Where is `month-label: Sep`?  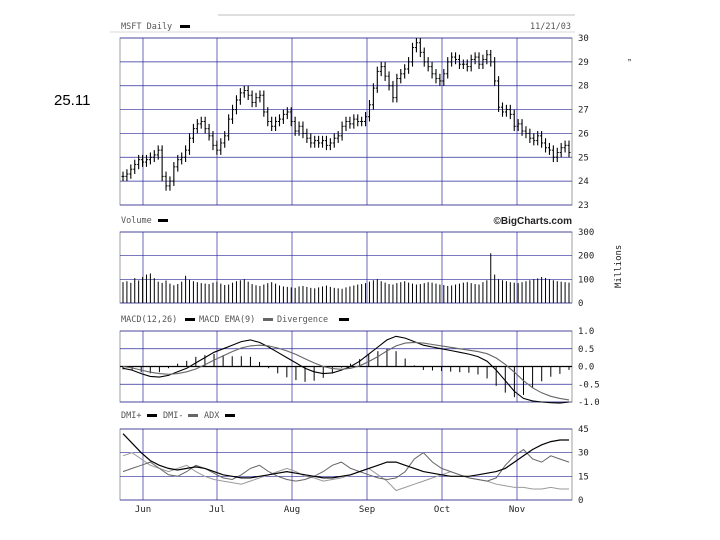 month-label: Sep is located at coordinates (367, 510).